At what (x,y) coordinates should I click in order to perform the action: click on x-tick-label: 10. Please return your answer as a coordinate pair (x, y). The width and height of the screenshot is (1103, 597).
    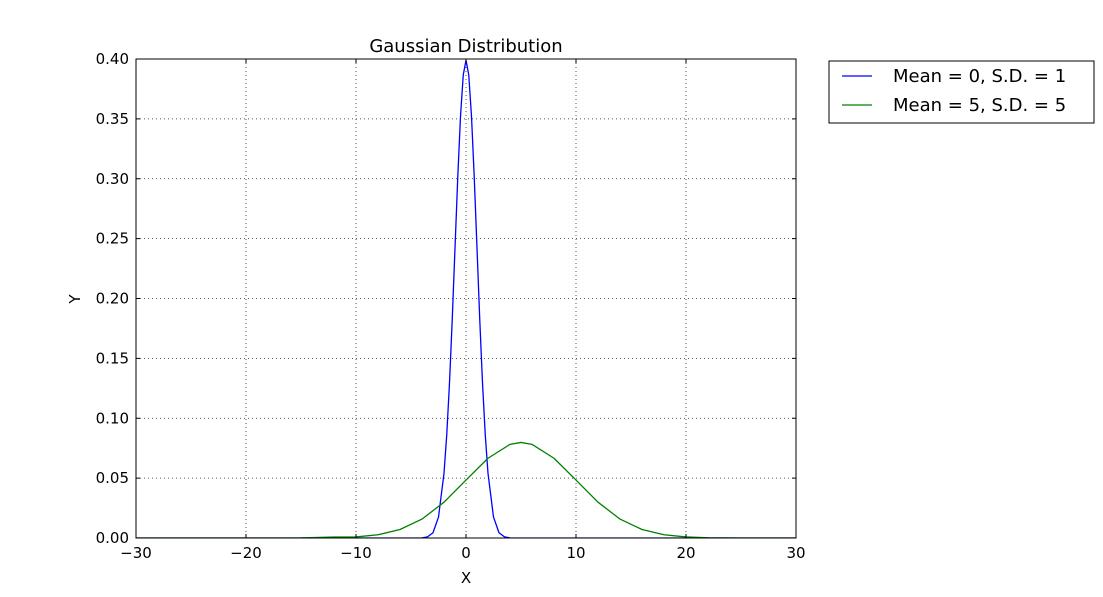
    Looking at the image, I should click on (575, 553).